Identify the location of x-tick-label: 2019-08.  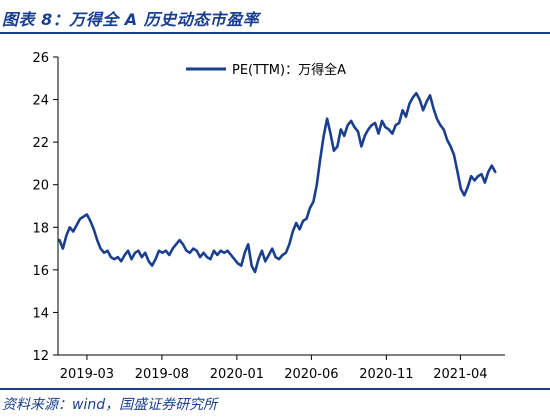
(162, 374).